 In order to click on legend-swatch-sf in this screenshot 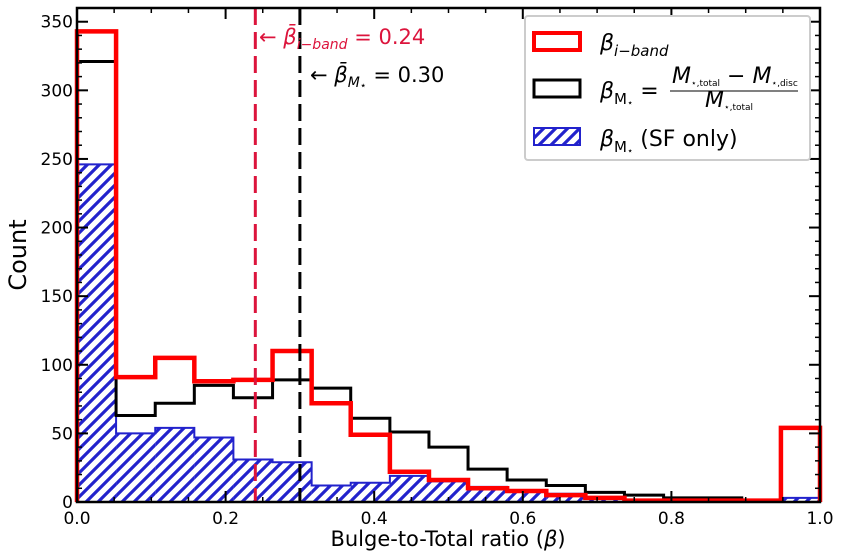, I will do `click(557, 136)`.